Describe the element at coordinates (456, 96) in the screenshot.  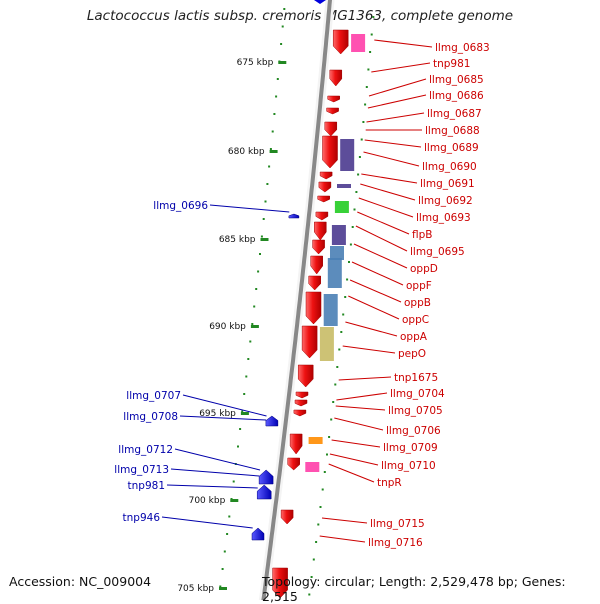
I see `gene-label-right: llmg_0686` at that location.